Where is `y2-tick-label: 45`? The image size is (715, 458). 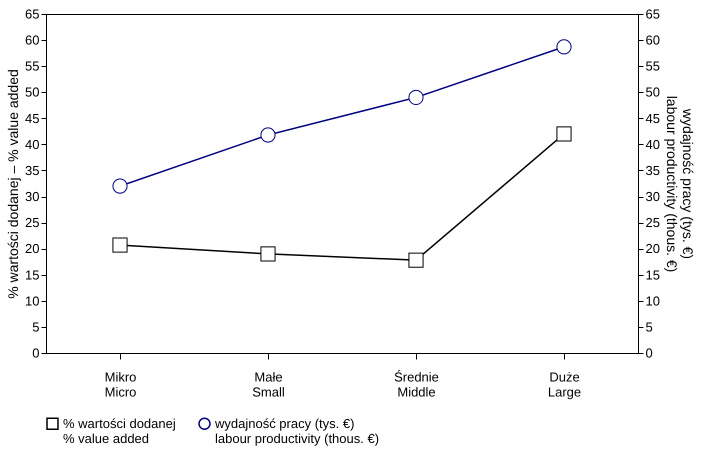
y2-tick-label: 45 is located at coordinates (653, 118).